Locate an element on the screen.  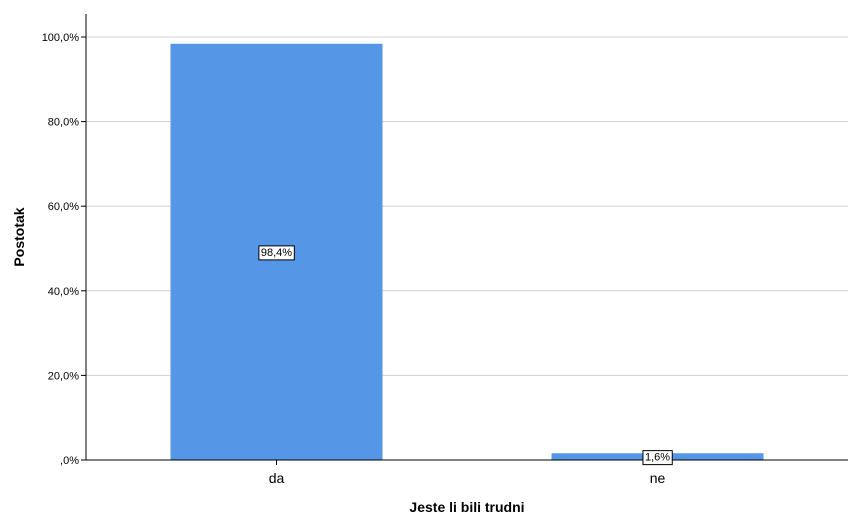
x-axis-ticks: da ne is located at coordinates (467, 473).